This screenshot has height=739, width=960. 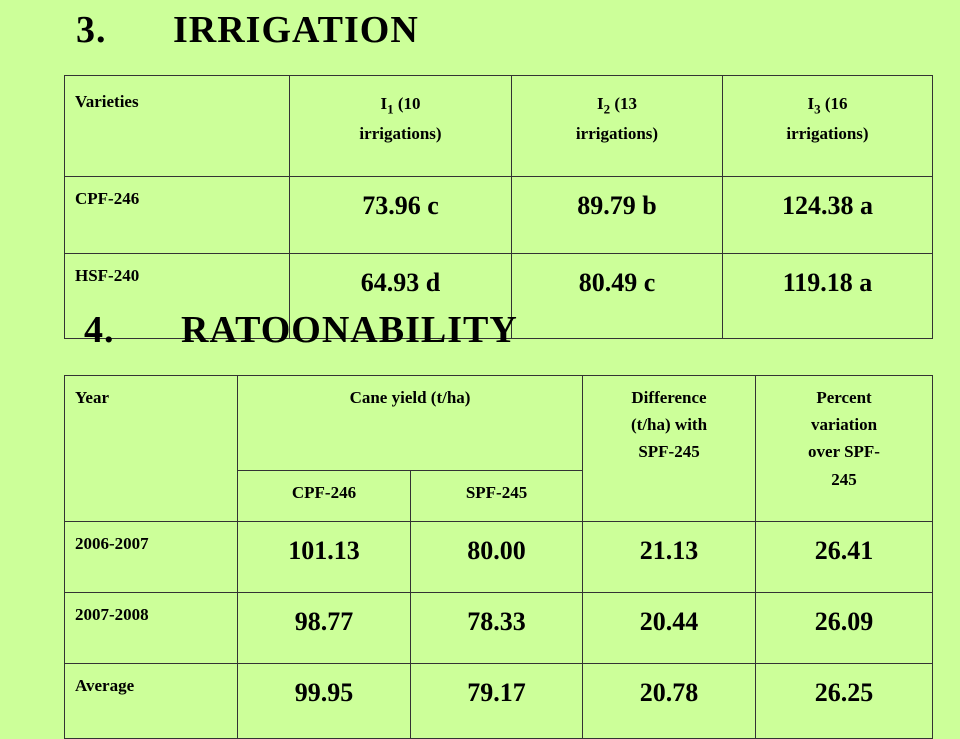 I want to click on section-title: IRRIGATION, so click(x=296, y=30).